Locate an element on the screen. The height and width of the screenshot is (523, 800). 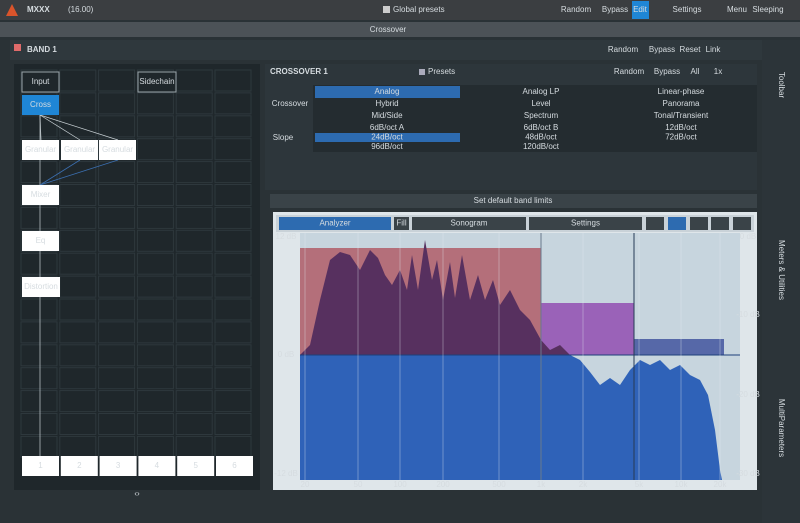
footer-toggle: ‹› is located at coordinates (137, 493).